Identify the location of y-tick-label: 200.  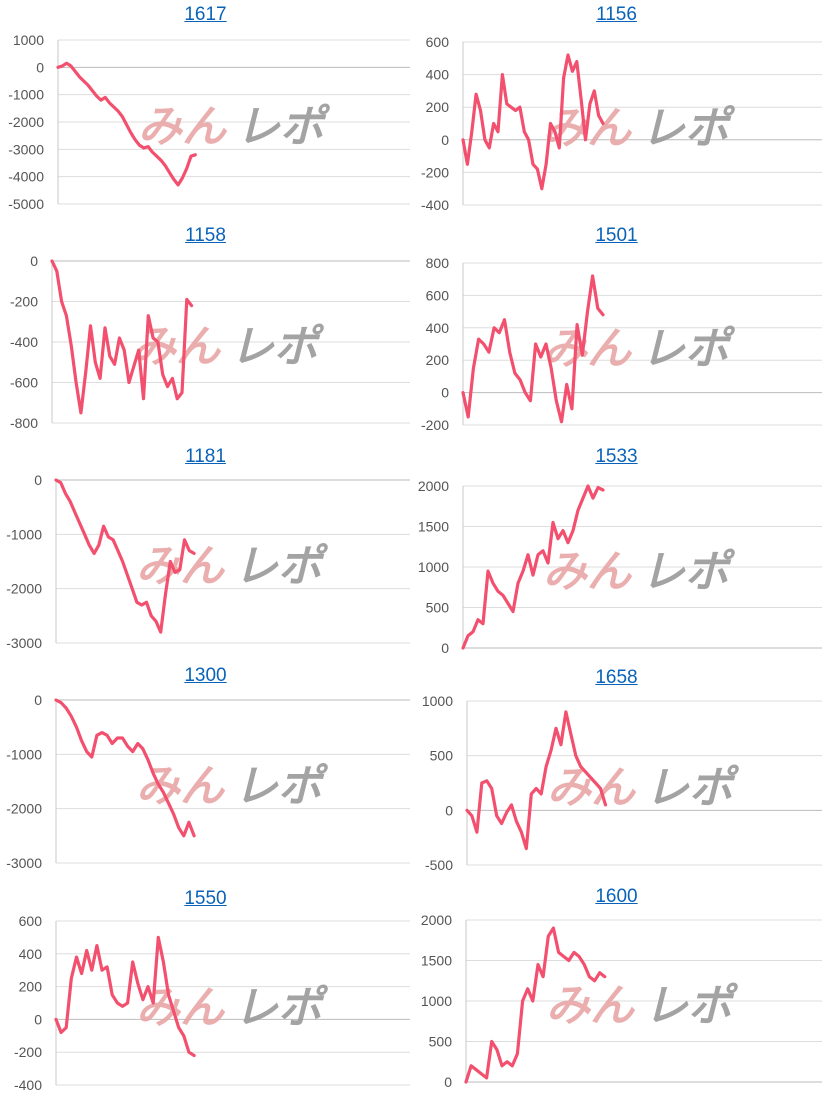
(438, 360).